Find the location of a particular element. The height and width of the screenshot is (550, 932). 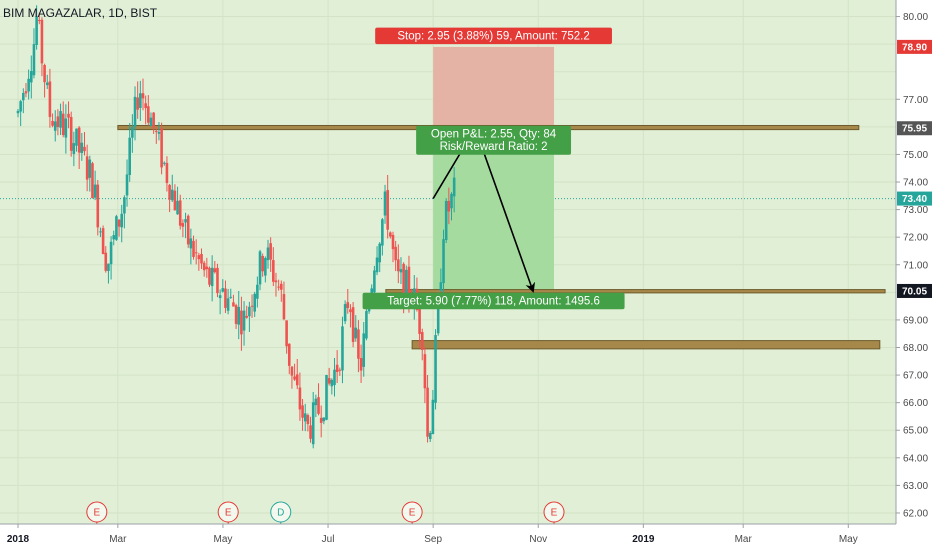

price-tag: 73.40 is located at coordinates (914, 198).